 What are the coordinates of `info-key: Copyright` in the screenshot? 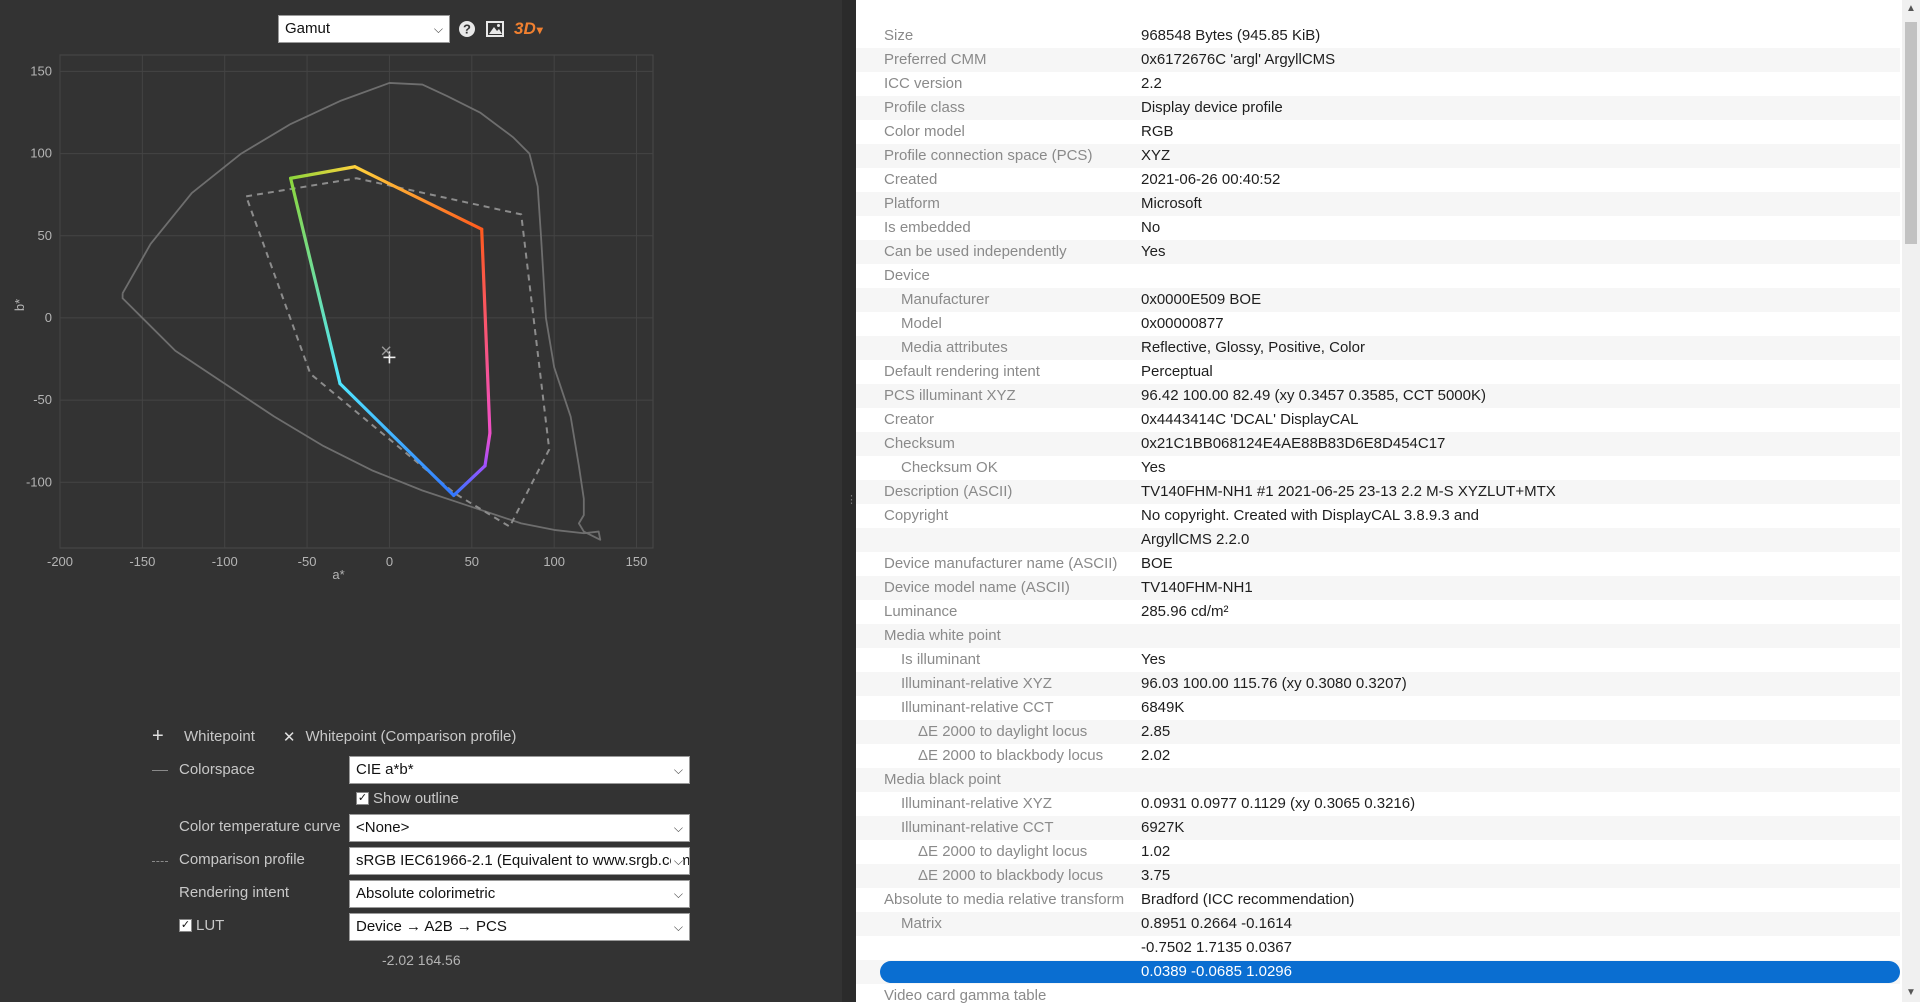 It's located at (916, 515).